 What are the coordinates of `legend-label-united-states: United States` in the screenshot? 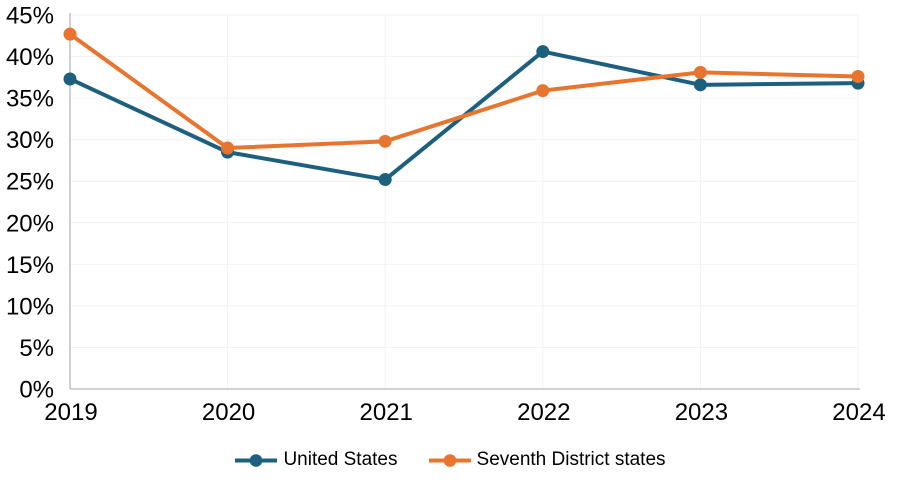 It's located at (340, 459).